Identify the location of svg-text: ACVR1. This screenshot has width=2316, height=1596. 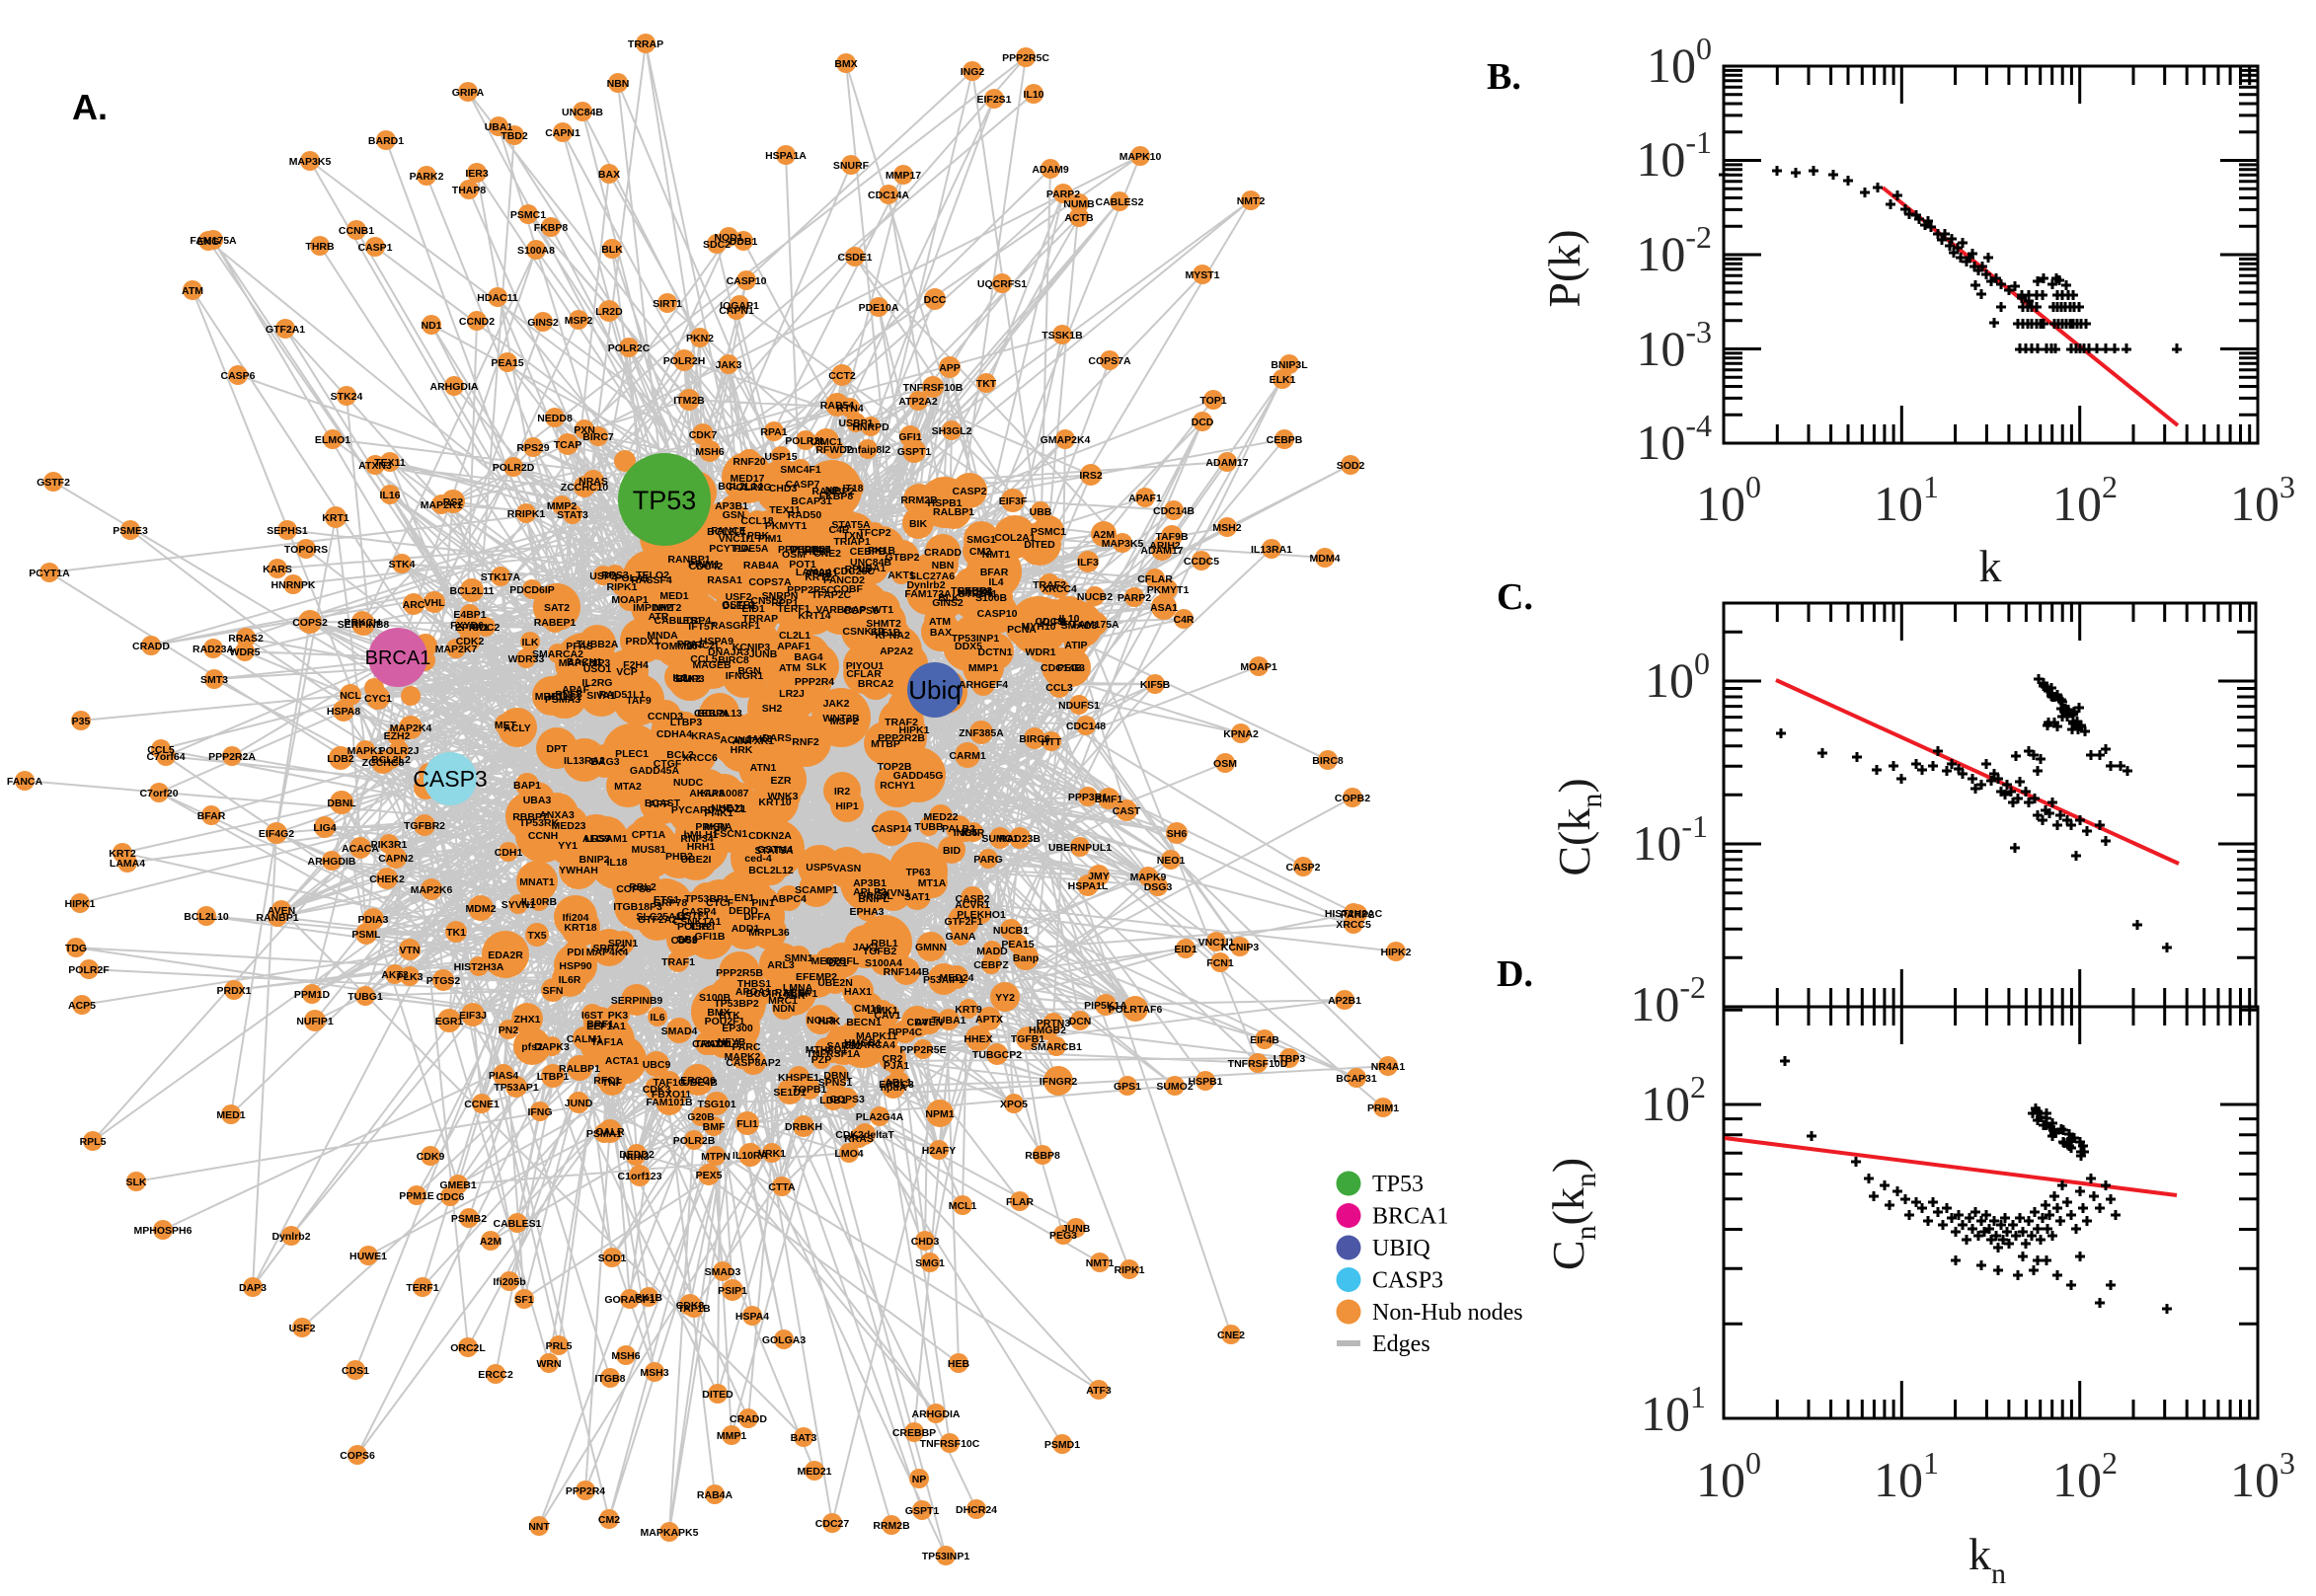
(972, 905).